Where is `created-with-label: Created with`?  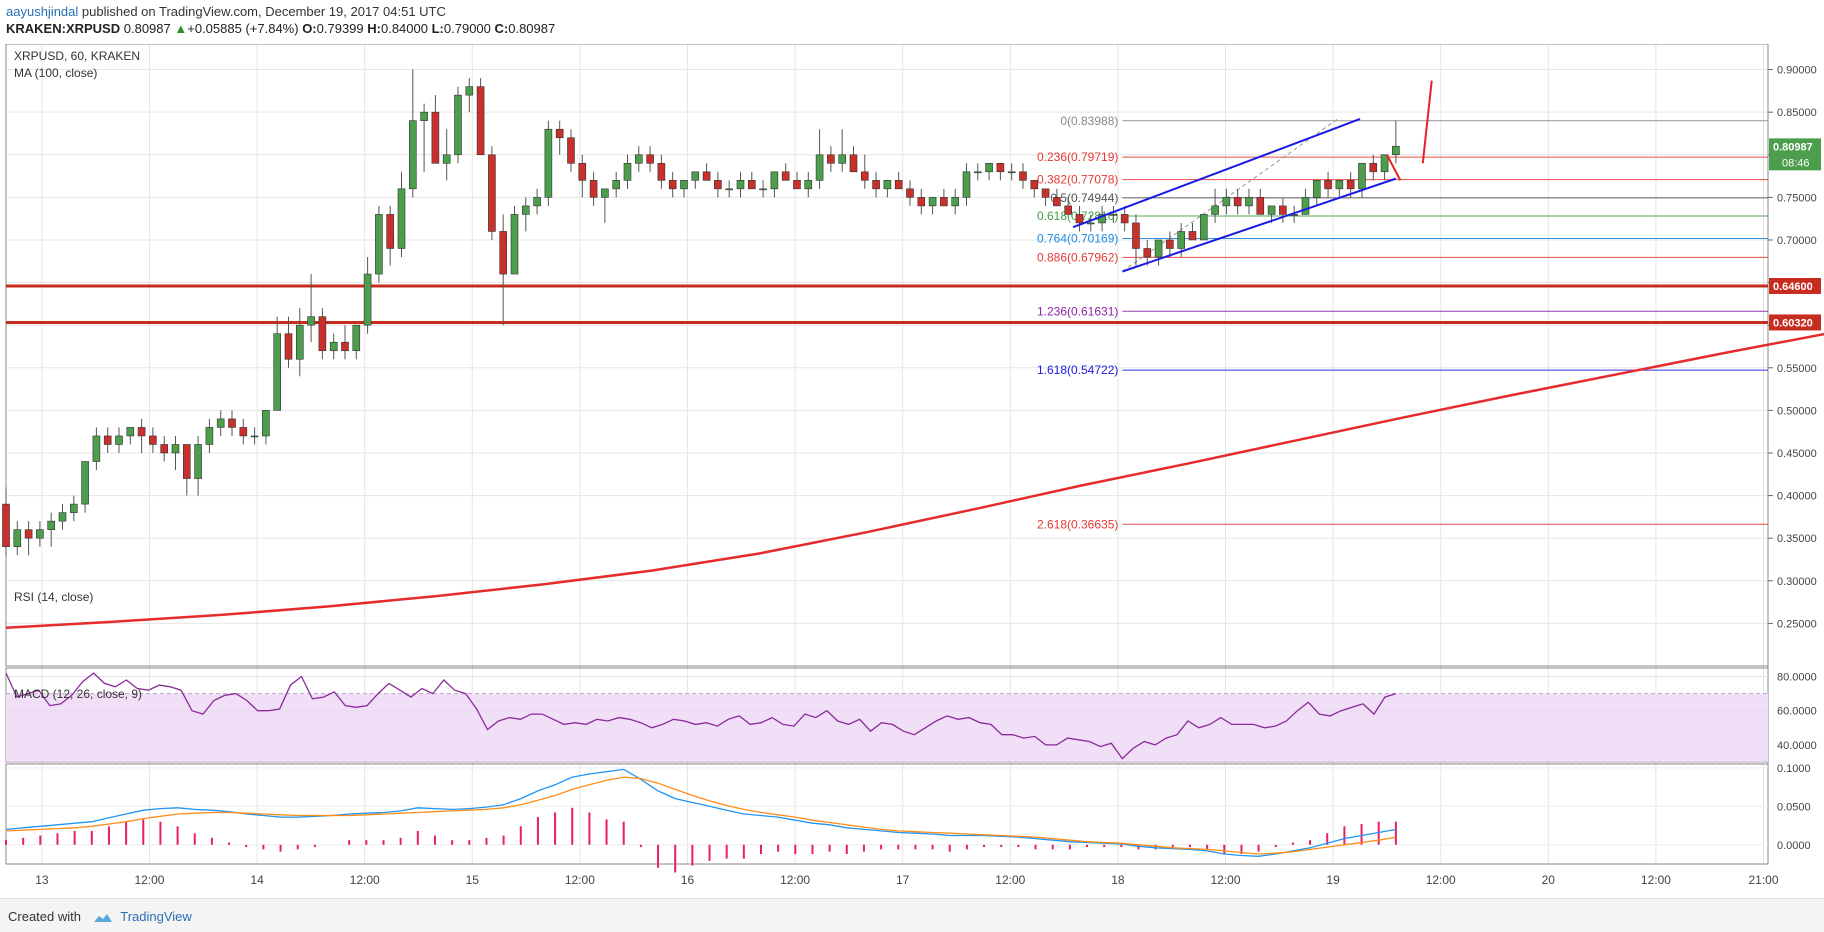
created-with-label: Created with is located at coordinates (44, 916).